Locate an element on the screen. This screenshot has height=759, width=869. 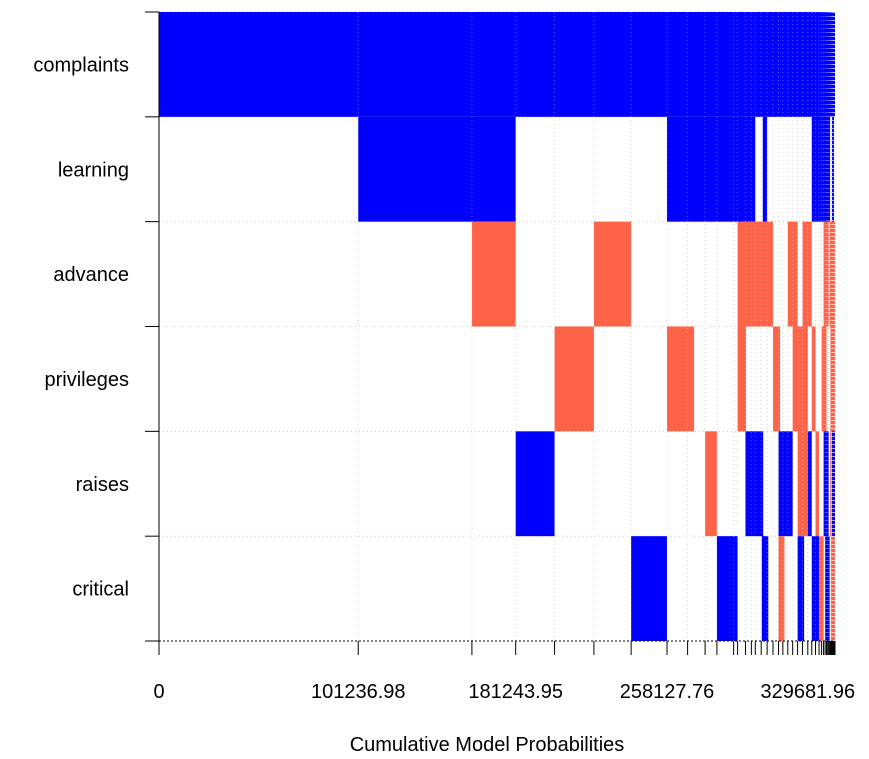
x-tick-label: 101236.98 is located at coordinates (358, 692).